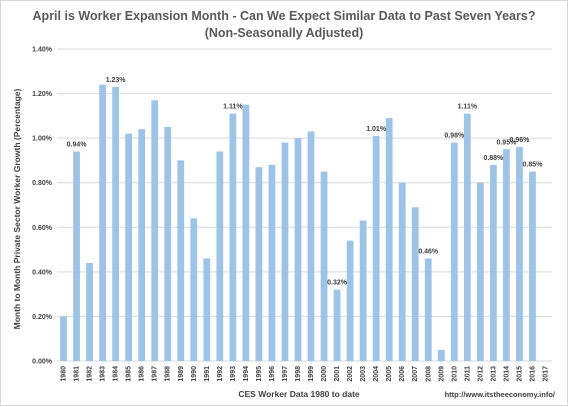  What do you see at coordinates (480, 271) in the screenshot?
I see `bar-2012` at bounding box center [480, 271].